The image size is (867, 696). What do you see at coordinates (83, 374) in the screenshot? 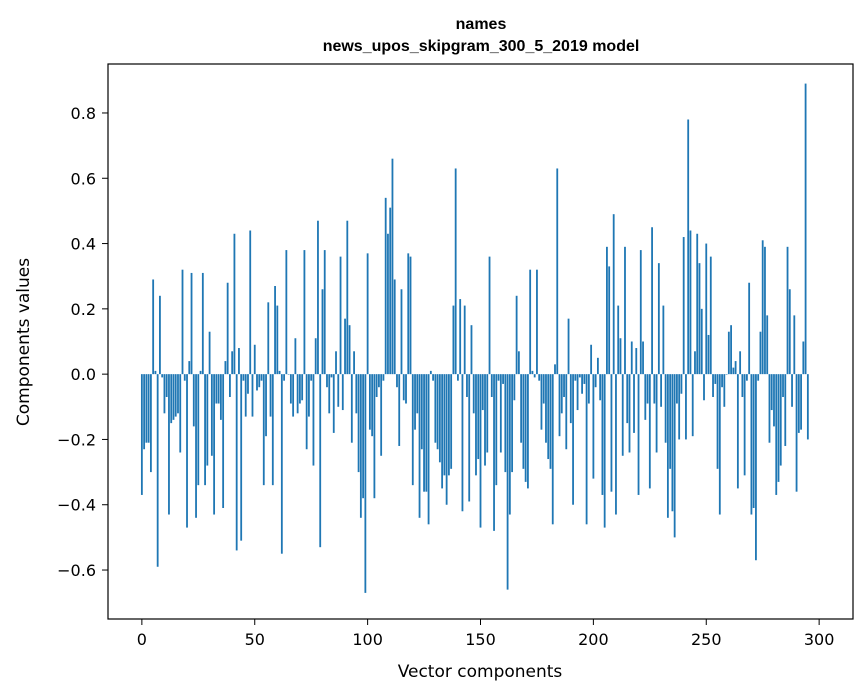
I see `y-tick-label: 0.0` at bounding box center [83, 374].